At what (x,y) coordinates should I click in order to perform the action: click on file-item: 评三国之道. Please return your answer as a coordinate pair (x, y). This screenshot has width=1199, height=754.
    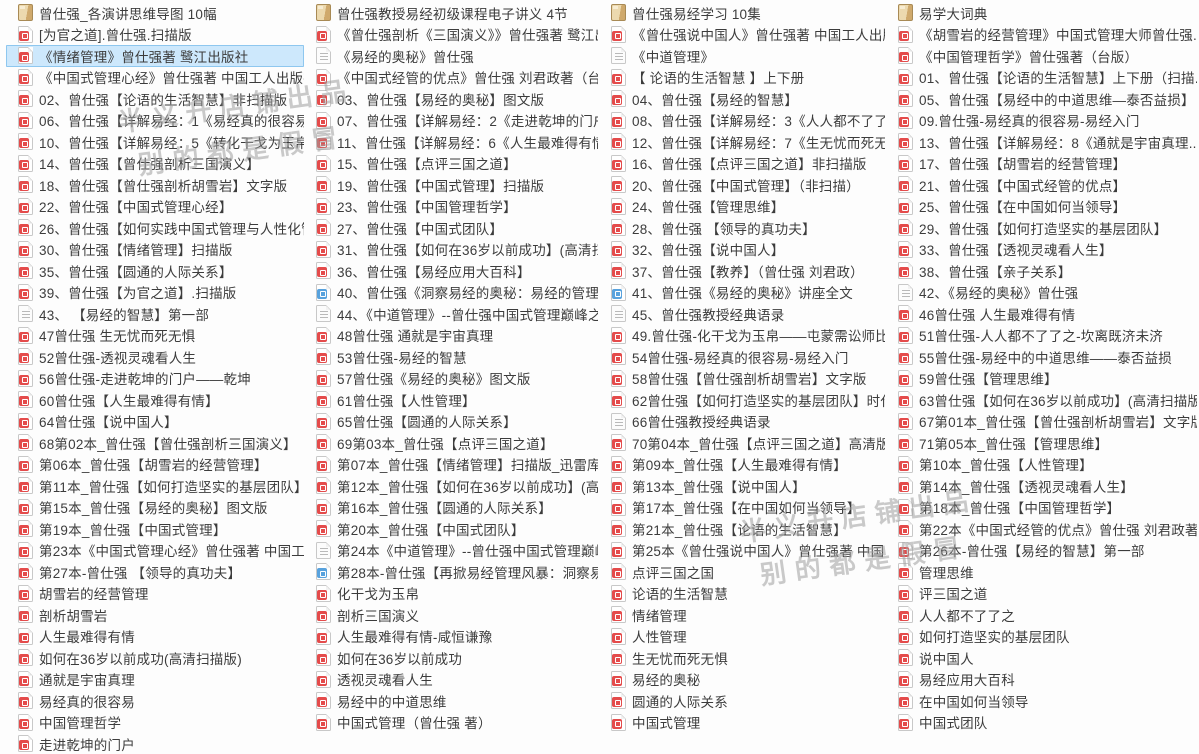
    Looking at the image, I should click on (1041, 594).